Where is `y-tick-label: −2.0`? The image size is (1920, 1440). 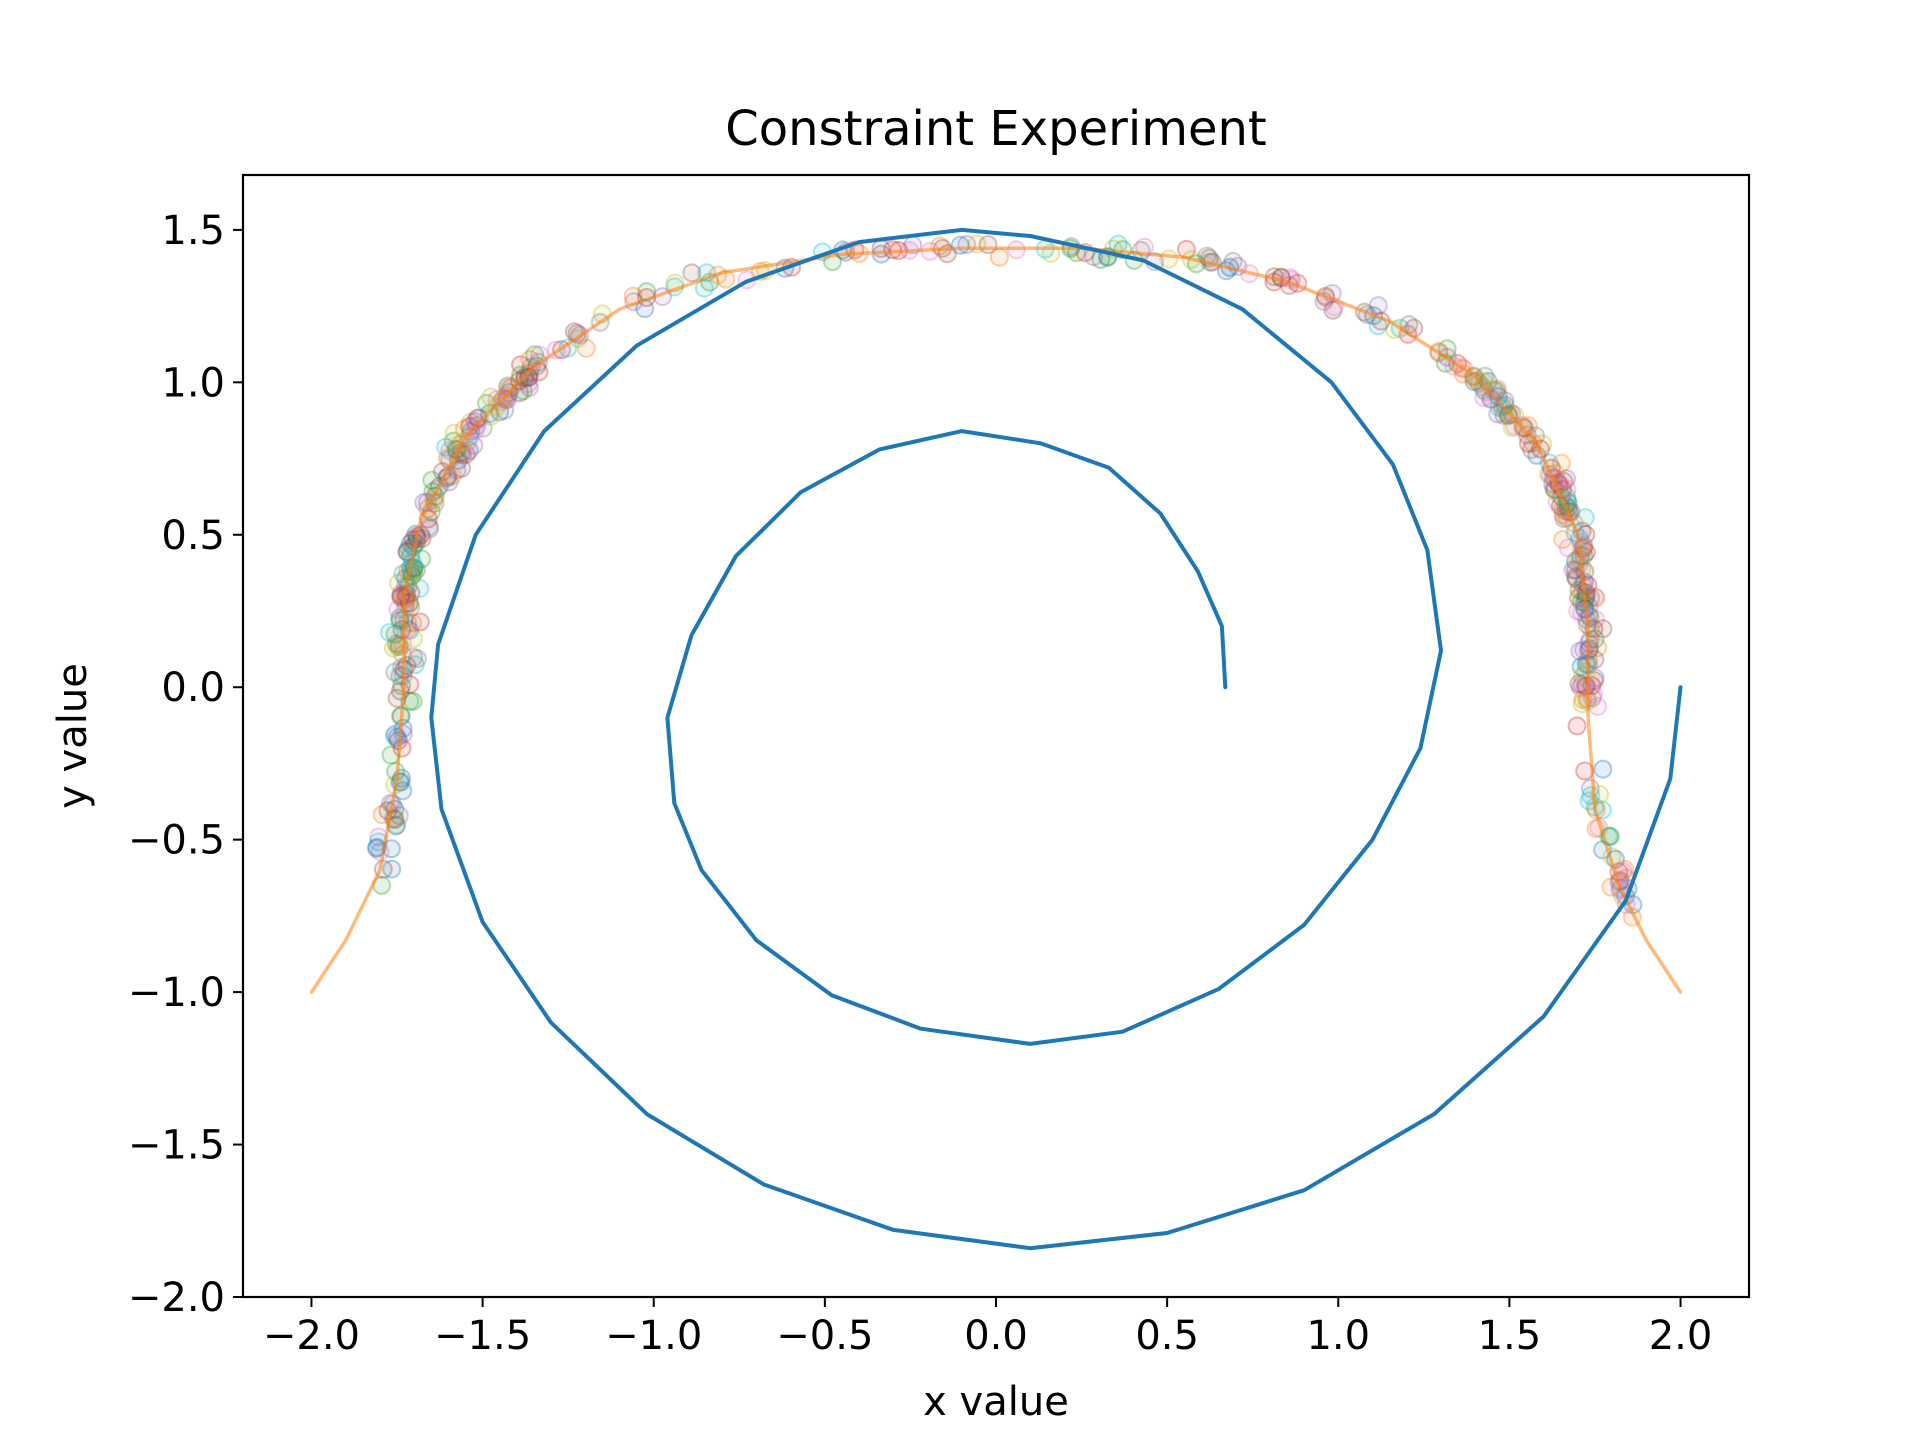 y-tick-label: −2.0 is located at coordinates (176, 1298).